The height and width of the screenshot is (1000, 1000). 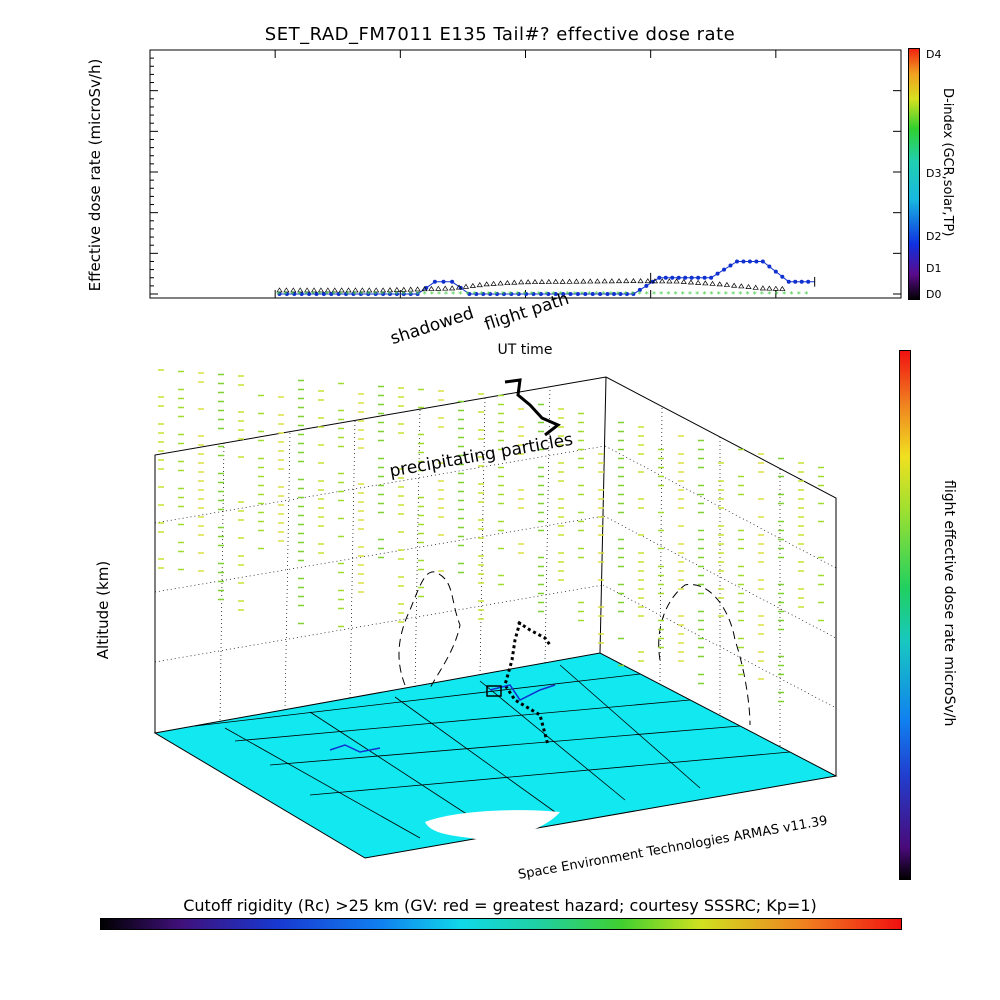 I want to click on dindex-label-d3: D3, so click(x=934, y=173).